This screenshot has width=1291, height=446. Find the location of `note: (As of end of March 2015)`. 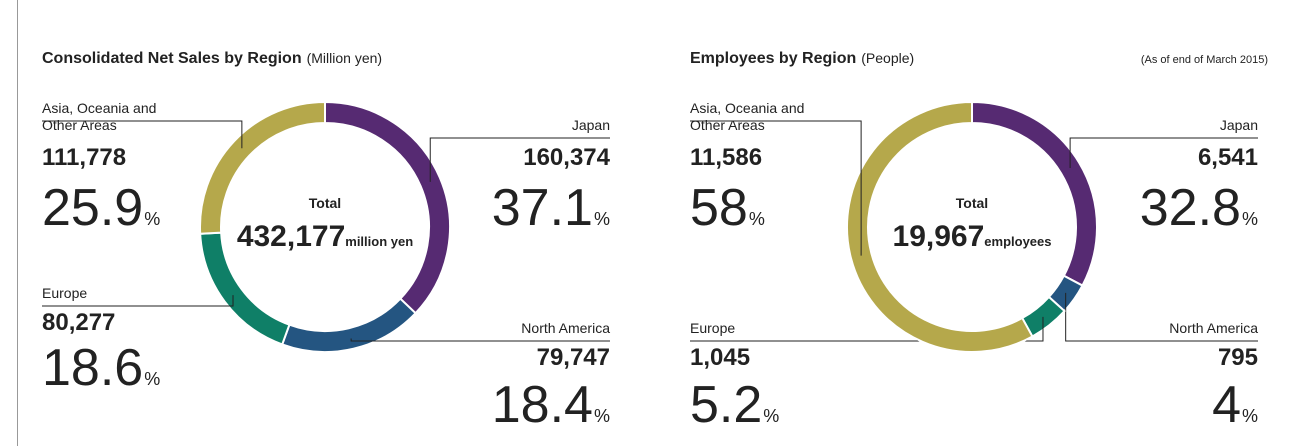

note: (As of end of March 2015) is located at coordinates (1204, 60).